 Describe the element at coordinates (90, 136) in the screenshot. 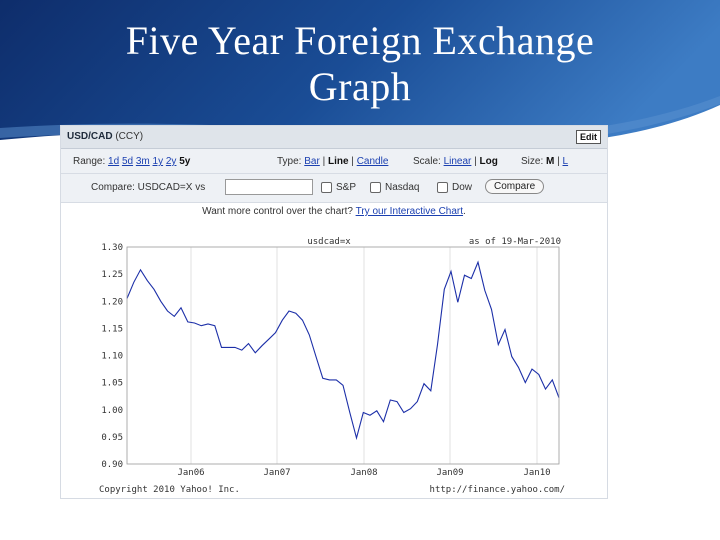

I see `symbol-name: USD/CAD` at that location.